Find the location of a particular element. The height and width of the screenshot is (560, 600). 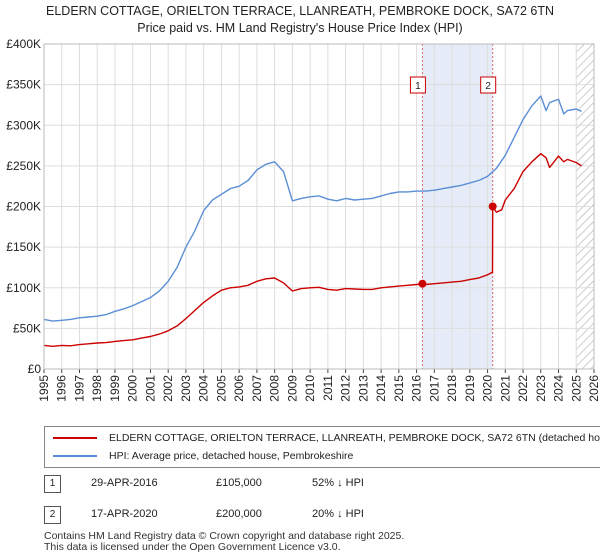

y-tick-label: £50K is located at coordinates (27, 328).